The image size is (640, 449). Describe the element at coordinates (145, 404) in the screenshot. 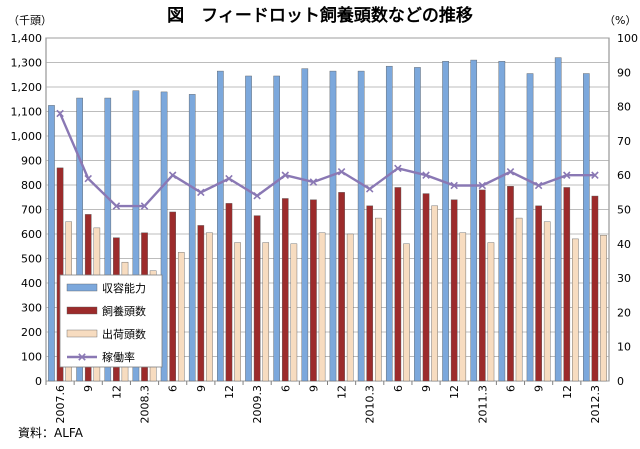

I see `x-tick-label: 2008.3` at that location.